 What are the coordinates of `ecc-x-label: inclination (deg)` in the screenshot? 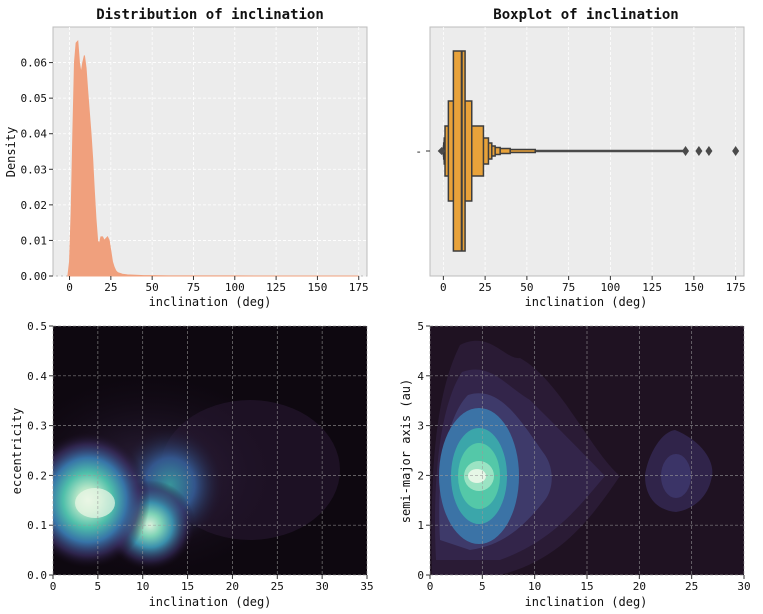 It's located at (210, 602).